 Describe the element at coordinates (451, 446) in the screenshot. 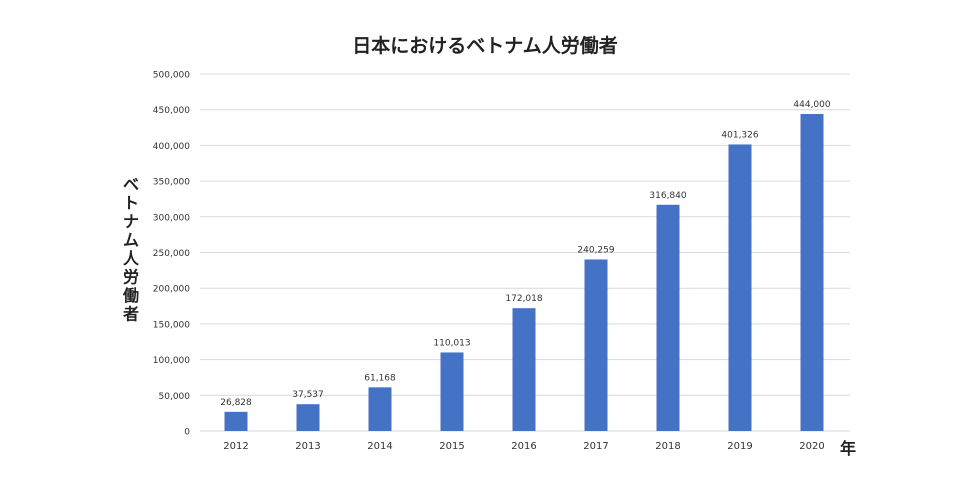

I see `x-tick-label: 2015` at that location.